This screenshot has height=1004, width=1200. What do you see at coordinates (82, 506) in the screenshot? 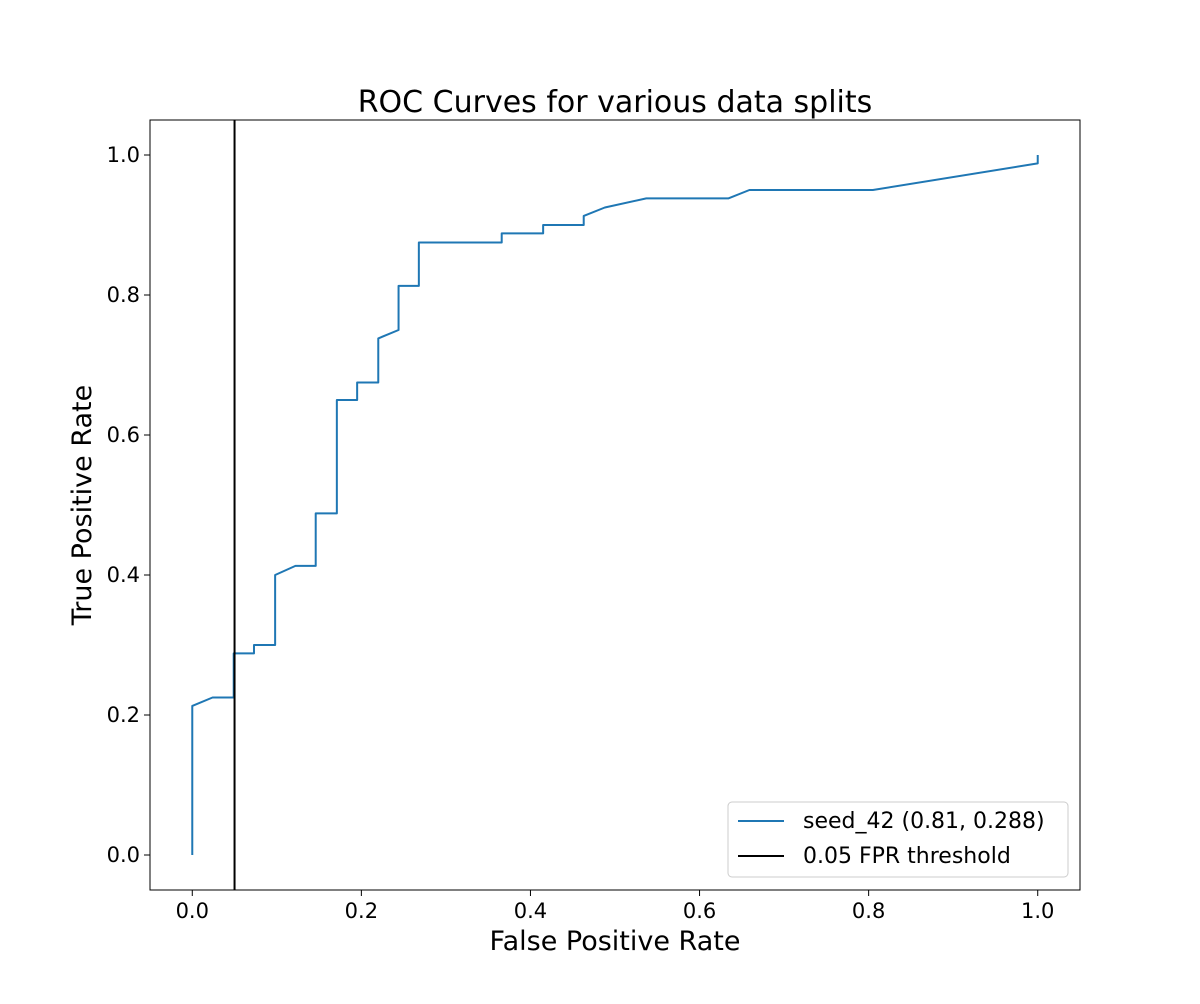
I see `y-axis-label: True Positive Rate` at bounding box center [82, 506].